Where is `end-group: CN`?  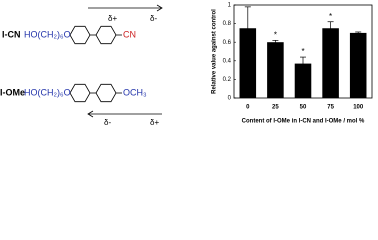
end-group: CN is located at coordinates (129, 34).